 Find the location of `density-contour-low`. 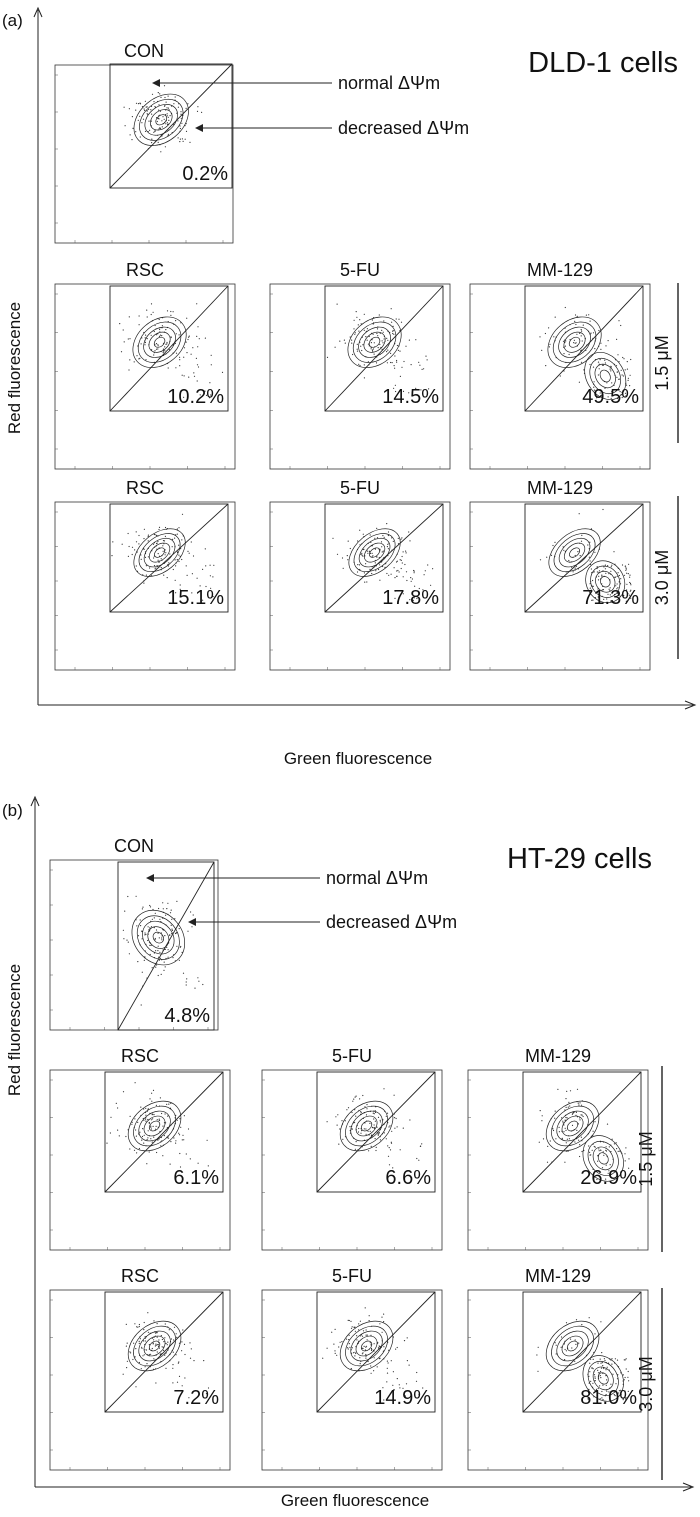

density-contour-low is located at coordinates (605, 376).